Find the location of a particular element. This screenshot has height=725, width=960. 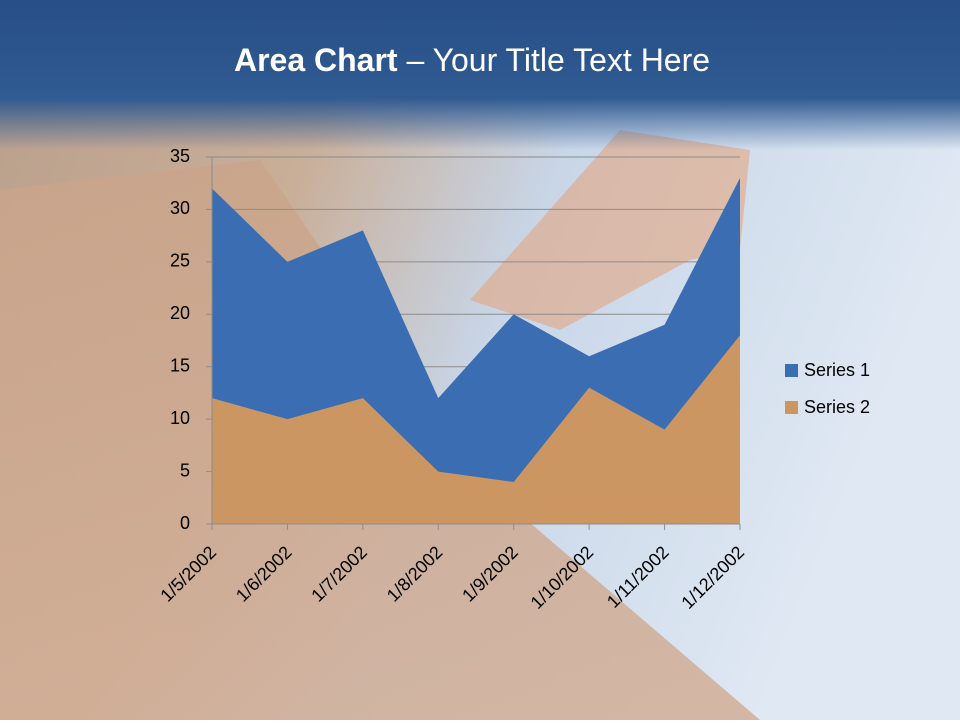

y-tick-label: 20 is located at coordinates (180, 313).